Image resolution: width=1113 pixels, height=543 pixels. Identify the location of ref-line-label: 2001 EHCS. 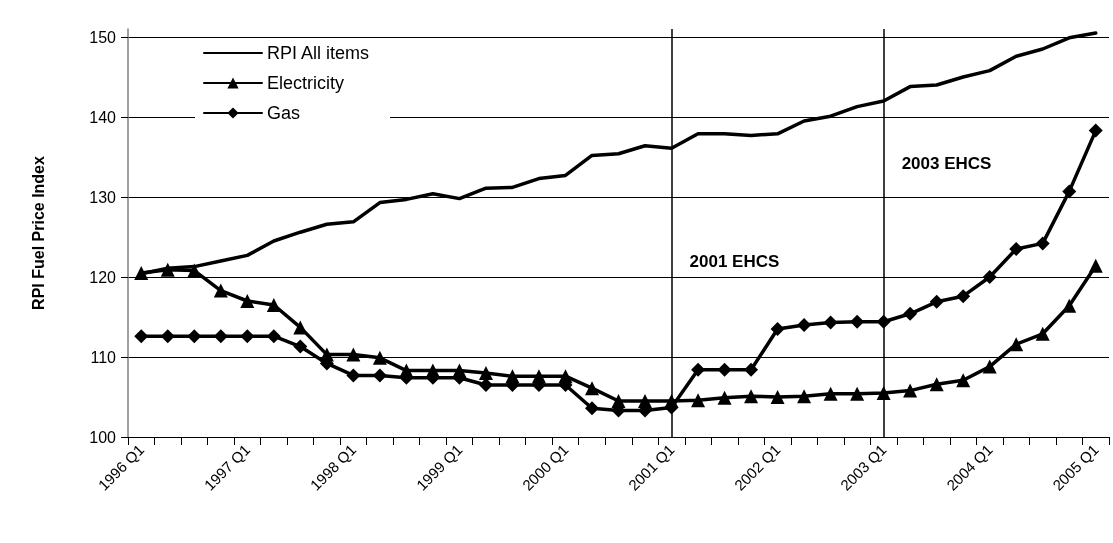
(734, 262).